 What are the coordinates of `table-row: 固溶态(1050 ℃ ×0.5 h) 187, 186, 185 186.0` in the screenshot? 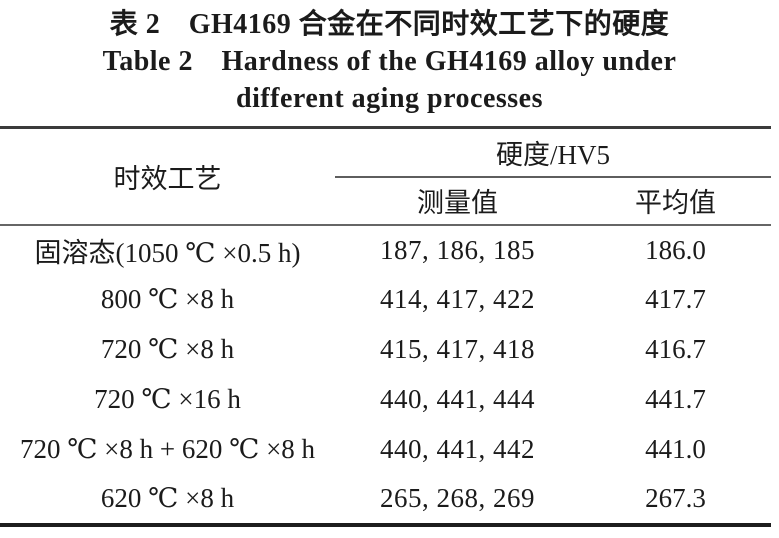 It's located at (385, 250).